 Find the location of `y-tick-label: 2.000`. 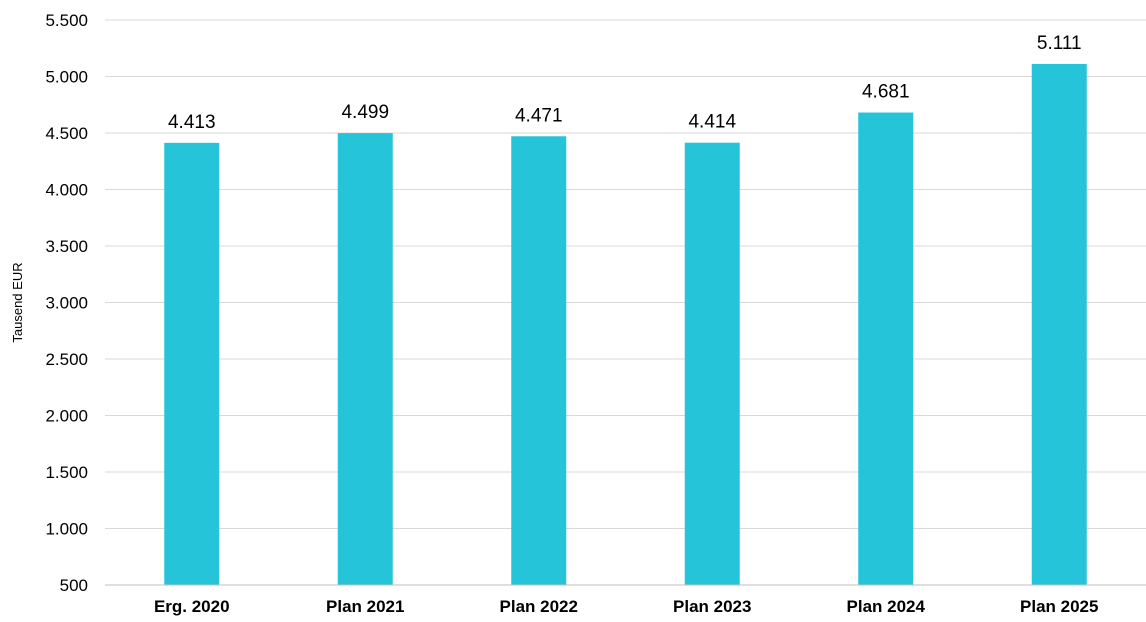

y-tick-label: 2.000 is located at coordinates (66, 416).